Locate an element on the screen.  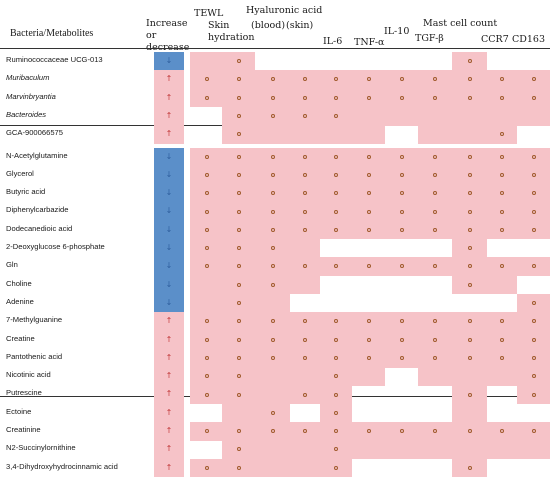
row-label: Choline is located at coordinates (19, 283).